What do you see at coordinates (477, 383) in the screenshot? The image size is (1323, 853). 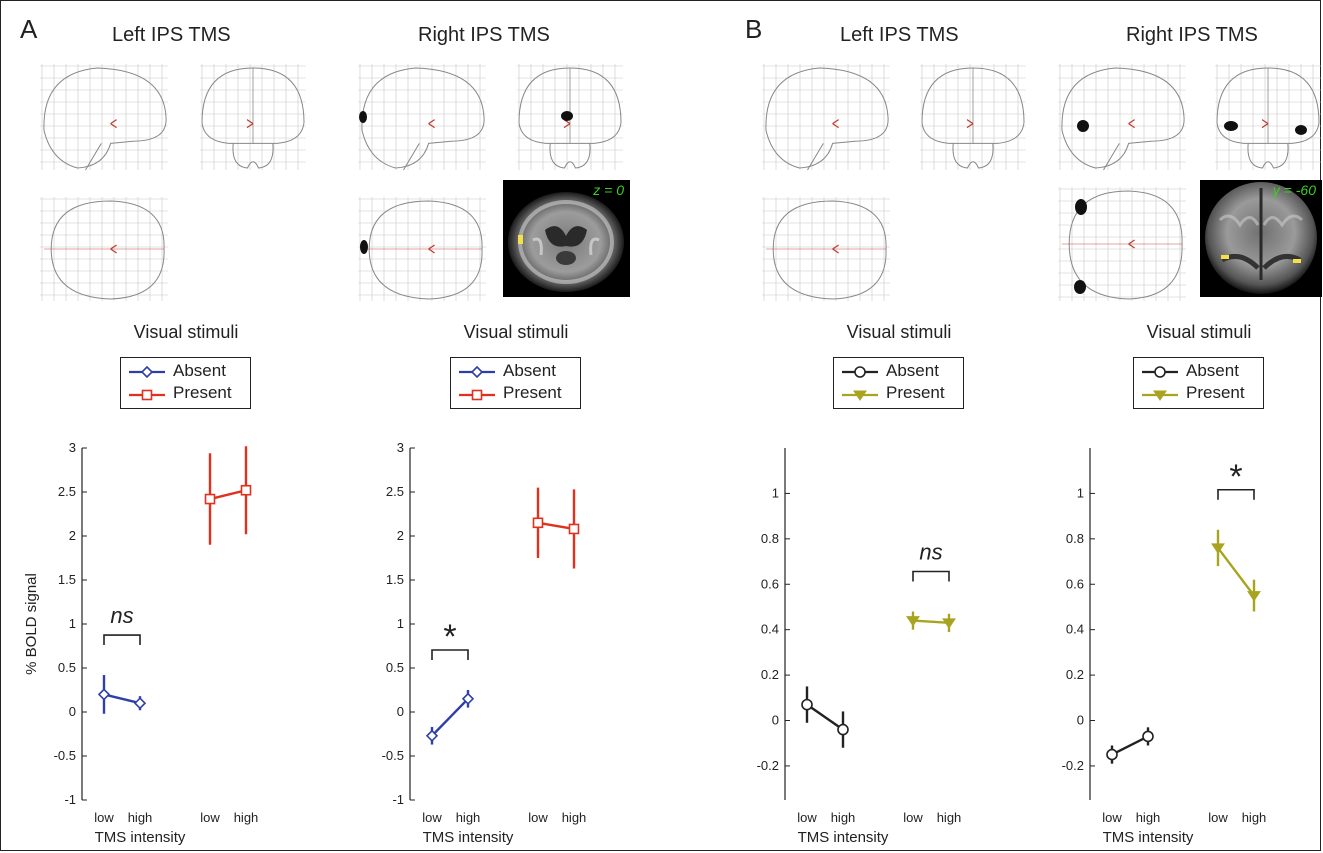 I see `legend-a-right-markers` at bounding box center [477, 383].